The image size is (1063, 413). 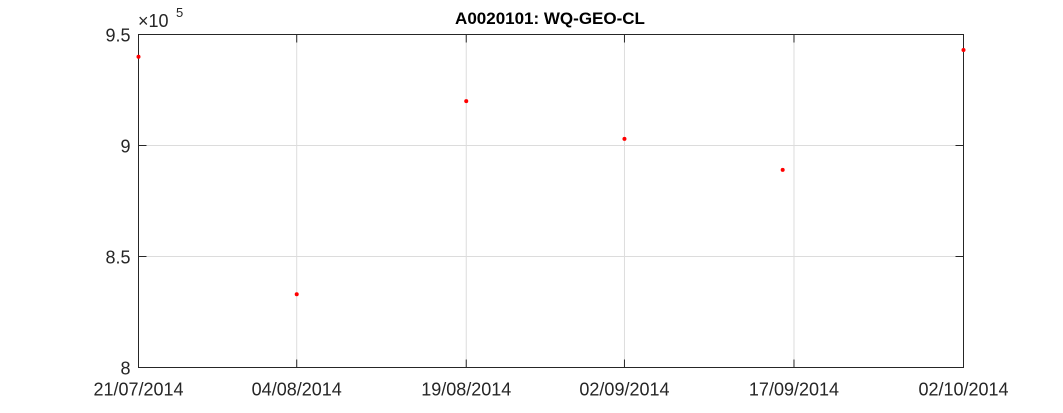 What do you see at coordinates (125, 147) in the screenshot?
I see `y-tick-label: 9` at bounding box center [125, 147].